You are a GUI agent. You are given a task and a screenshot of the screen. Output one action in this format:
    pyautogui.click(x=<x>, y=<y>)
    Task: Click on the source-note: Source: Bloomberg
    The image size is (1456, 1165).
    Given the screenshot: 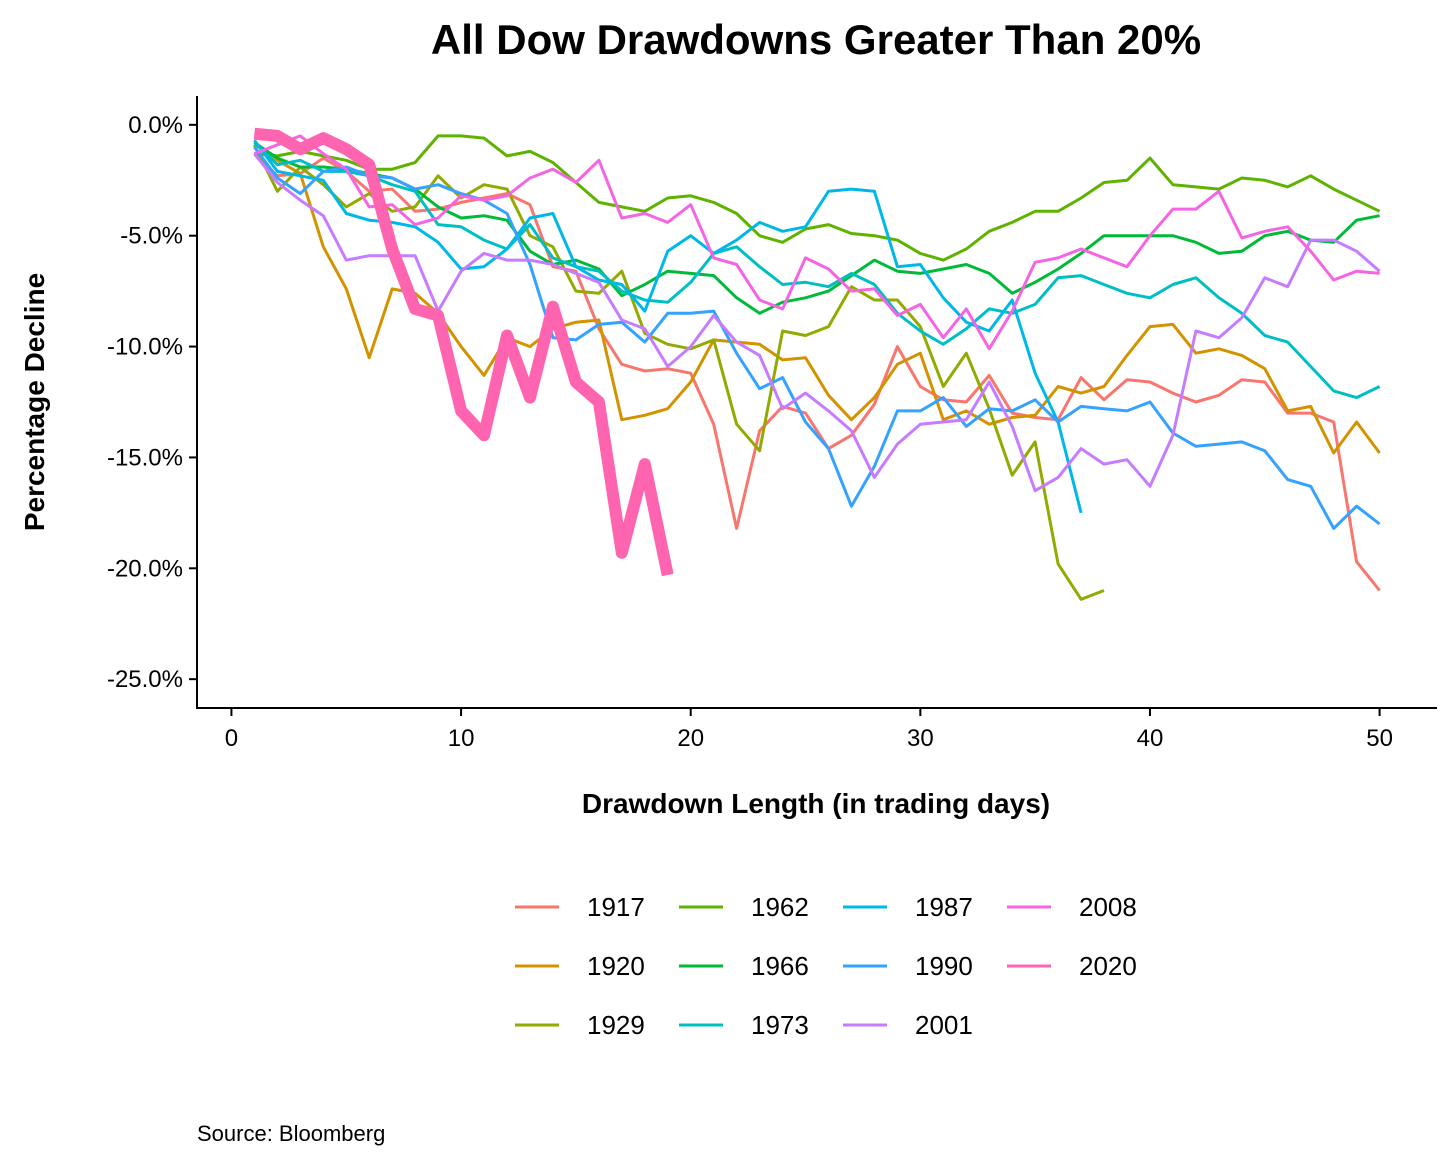 What is the action you would take?
    pyautogui.click(x=291, y=1133)
    